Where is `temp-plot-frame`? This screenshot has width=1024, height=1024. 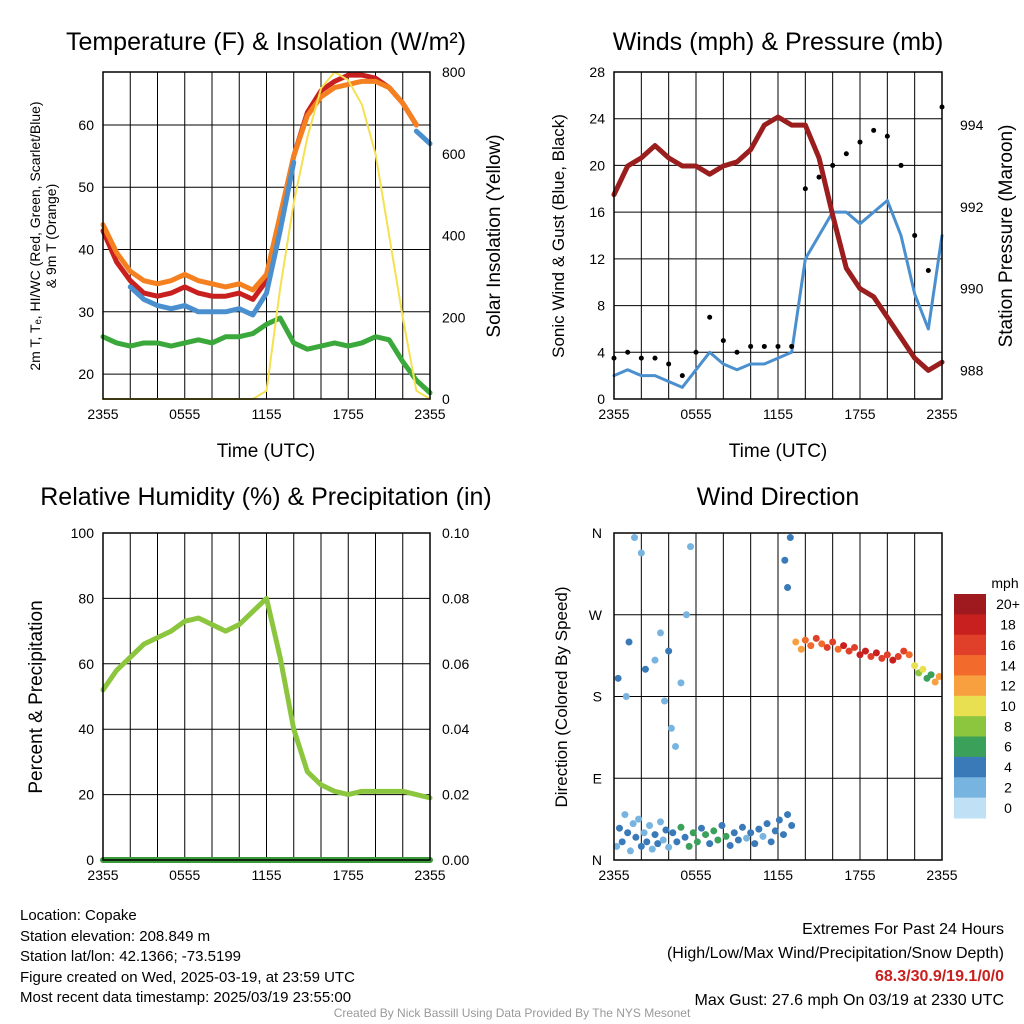 temp-plot-frame is located at coordinates (266, 235).